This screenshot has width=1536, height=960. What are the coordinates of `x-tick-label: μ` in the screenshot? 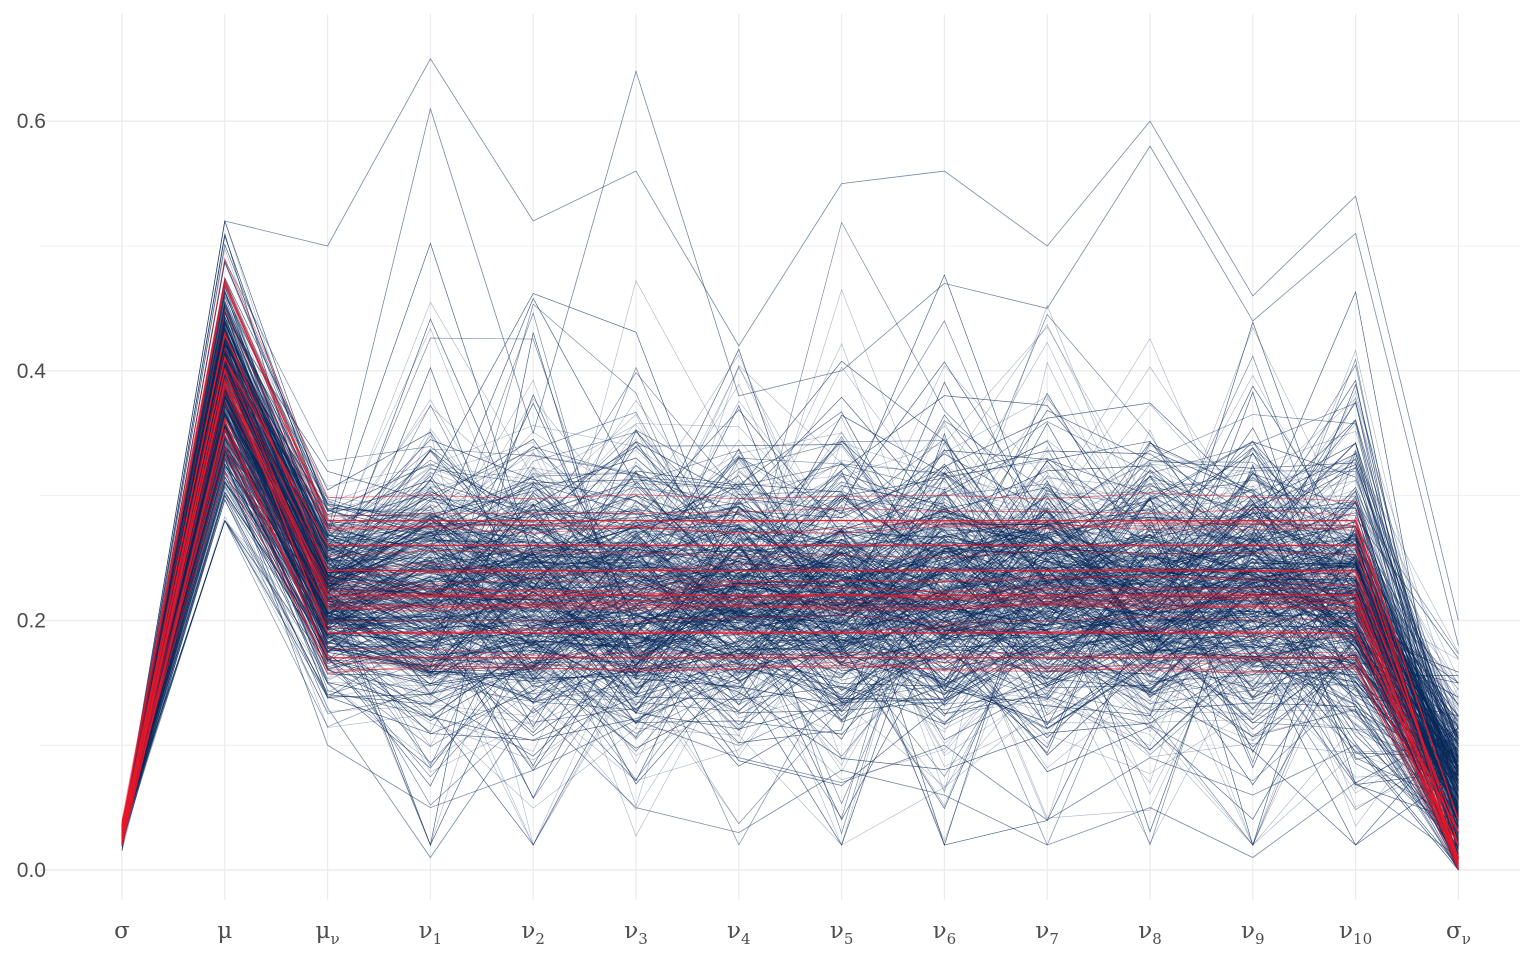 It's located at (224, 931).